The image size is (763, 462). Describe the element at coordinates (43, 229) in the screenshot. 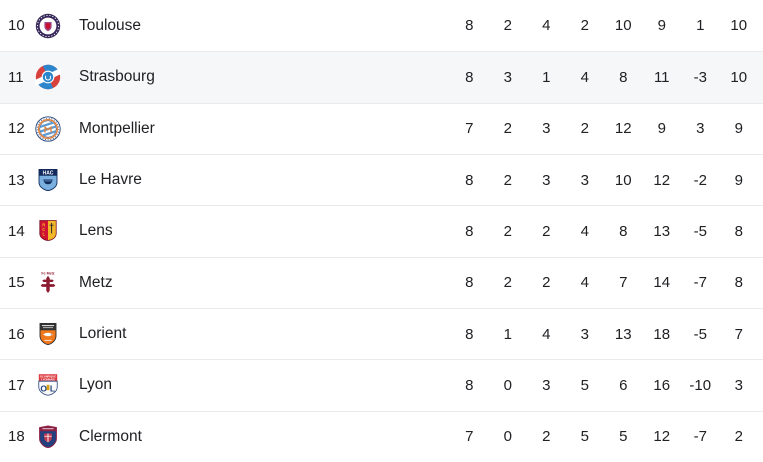

I see `svg-text: C` at that location.